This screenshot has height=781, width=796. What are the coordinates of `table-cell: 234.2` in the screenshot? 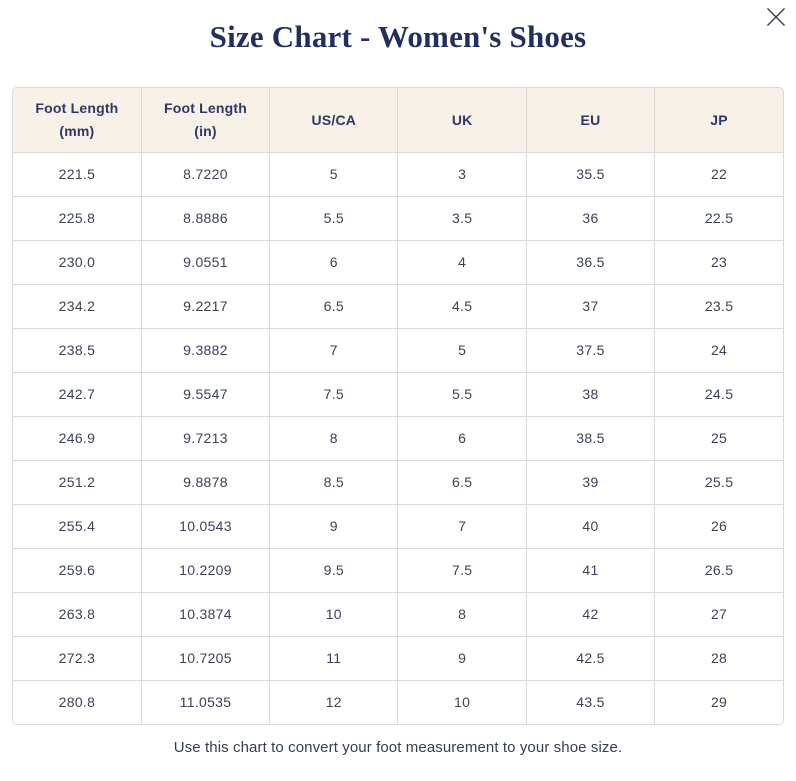 It's located at (77, 306).